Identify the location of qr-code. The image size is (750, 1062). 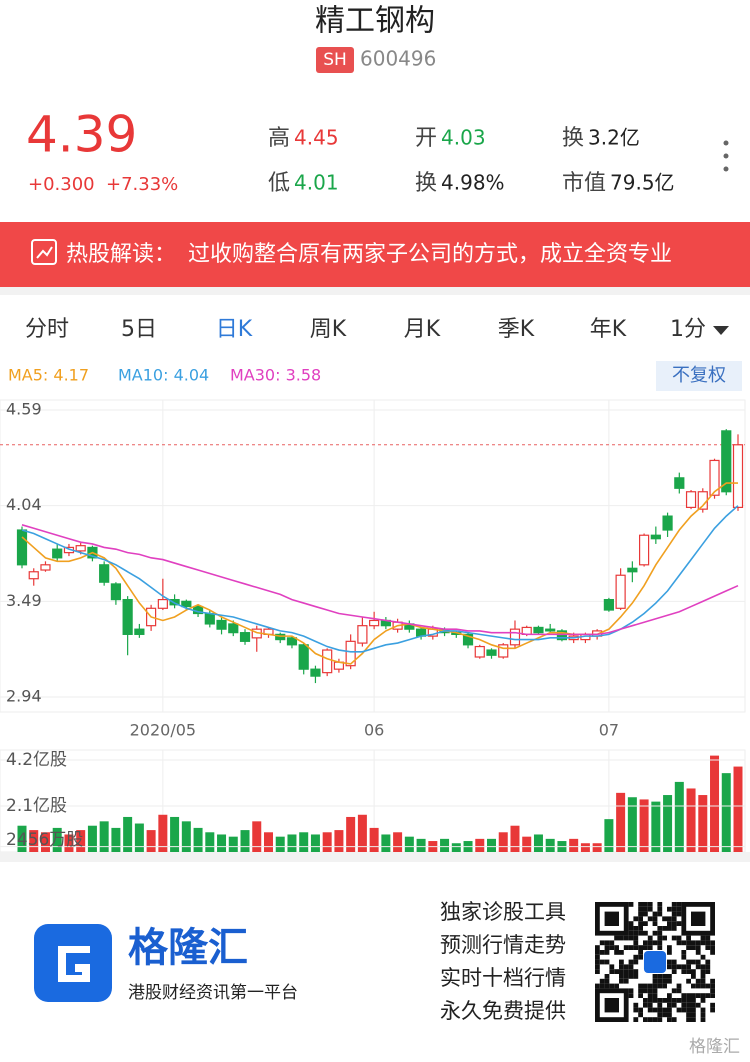
(655, 962).